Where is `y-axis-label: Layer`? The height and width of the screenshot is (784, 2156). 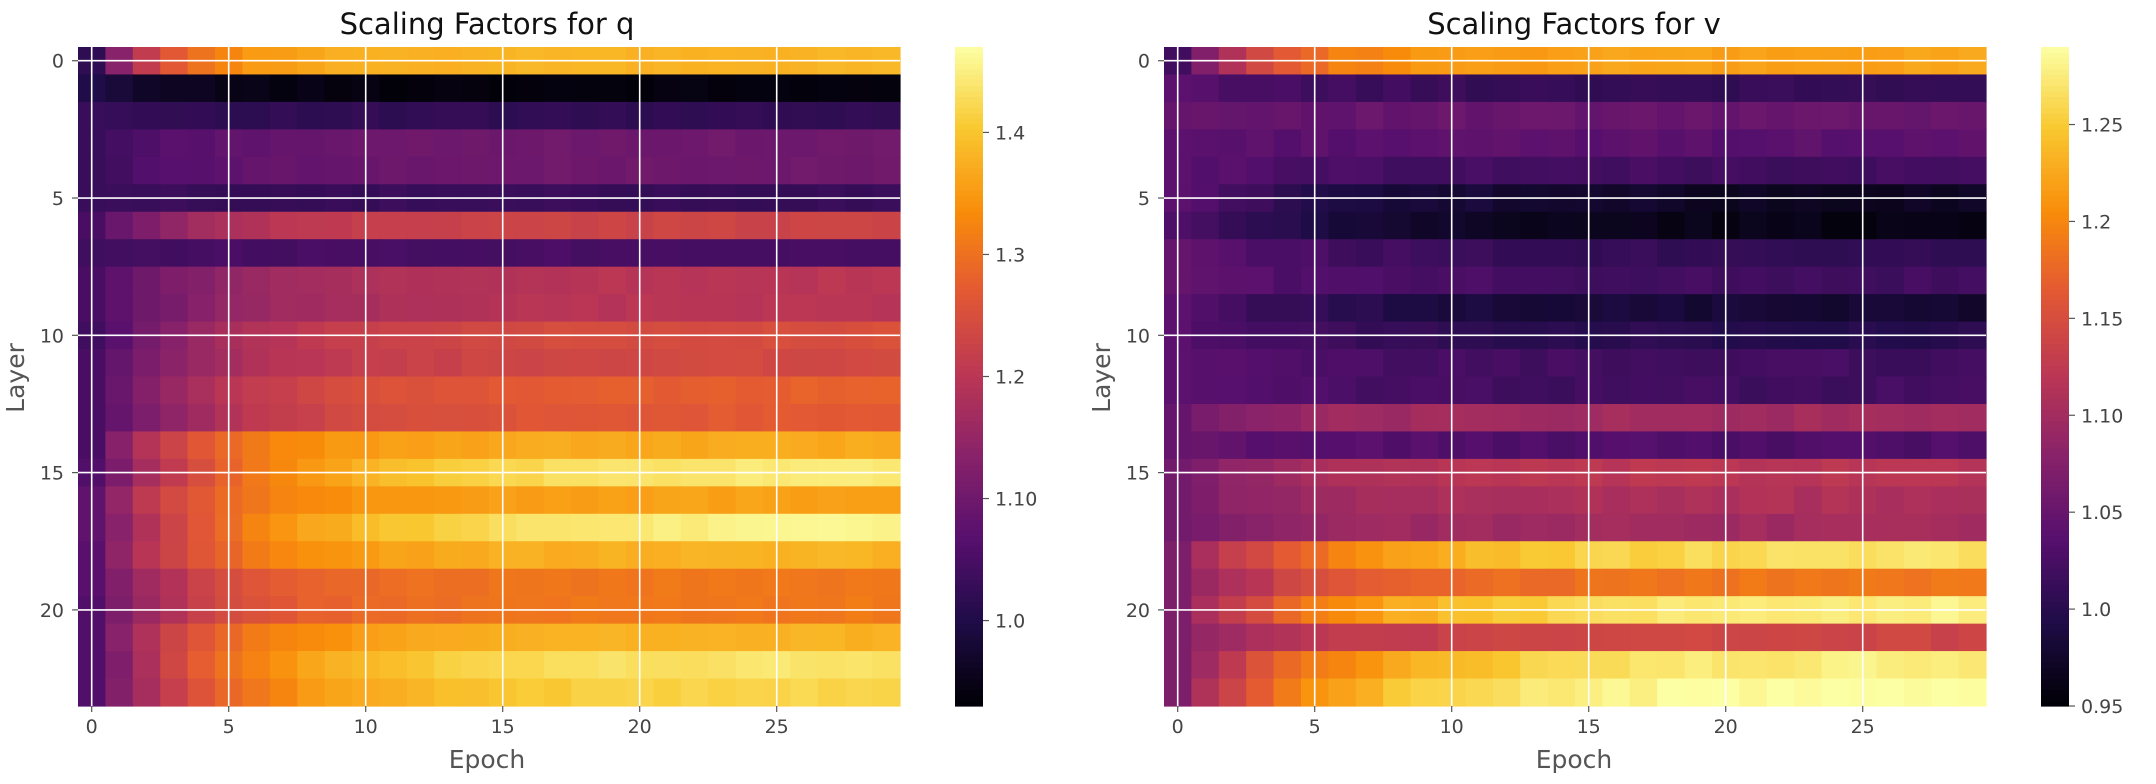
y-axis-label: Layer is located at coordinates (1101, 377).